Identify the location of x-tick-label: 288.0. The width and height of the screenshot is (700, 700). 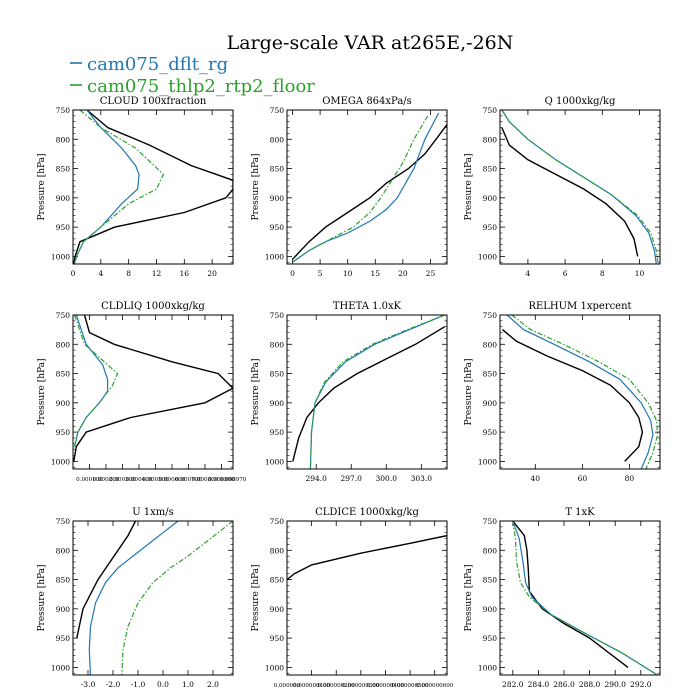
(590, 684).